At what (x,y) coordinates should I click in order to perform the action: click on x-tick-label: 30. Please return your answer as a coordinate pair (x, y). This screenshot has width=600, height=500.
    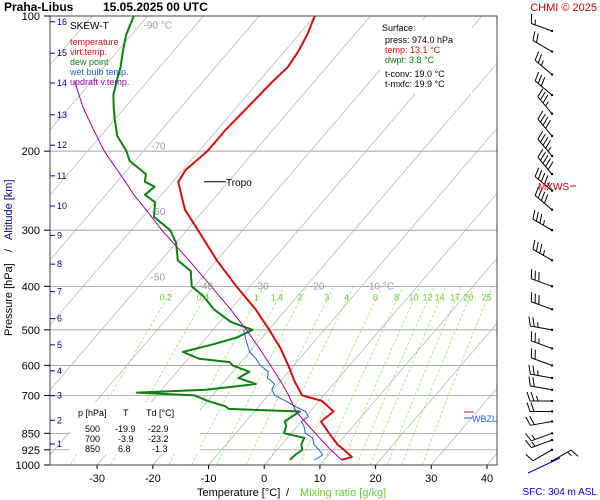
    Looking at the image, I should click on (431, 479).